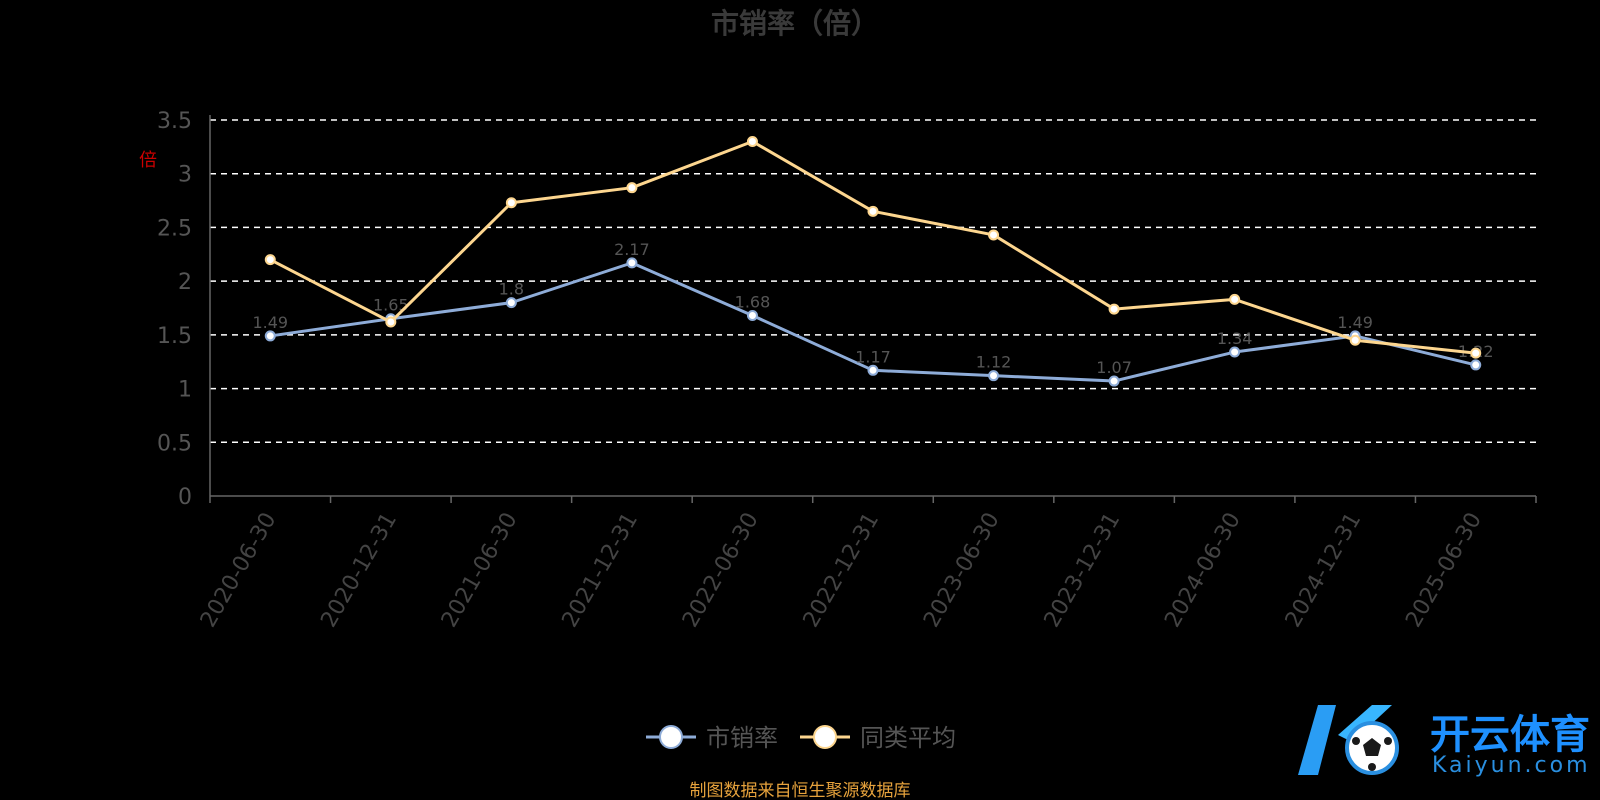 Image resolution: width=1600 pixels, height=800 pixels. What do you see at coordinates (908, 738) in the screenshot?
I see `legend-label: 同类平均` at bounding box center [908, 738].